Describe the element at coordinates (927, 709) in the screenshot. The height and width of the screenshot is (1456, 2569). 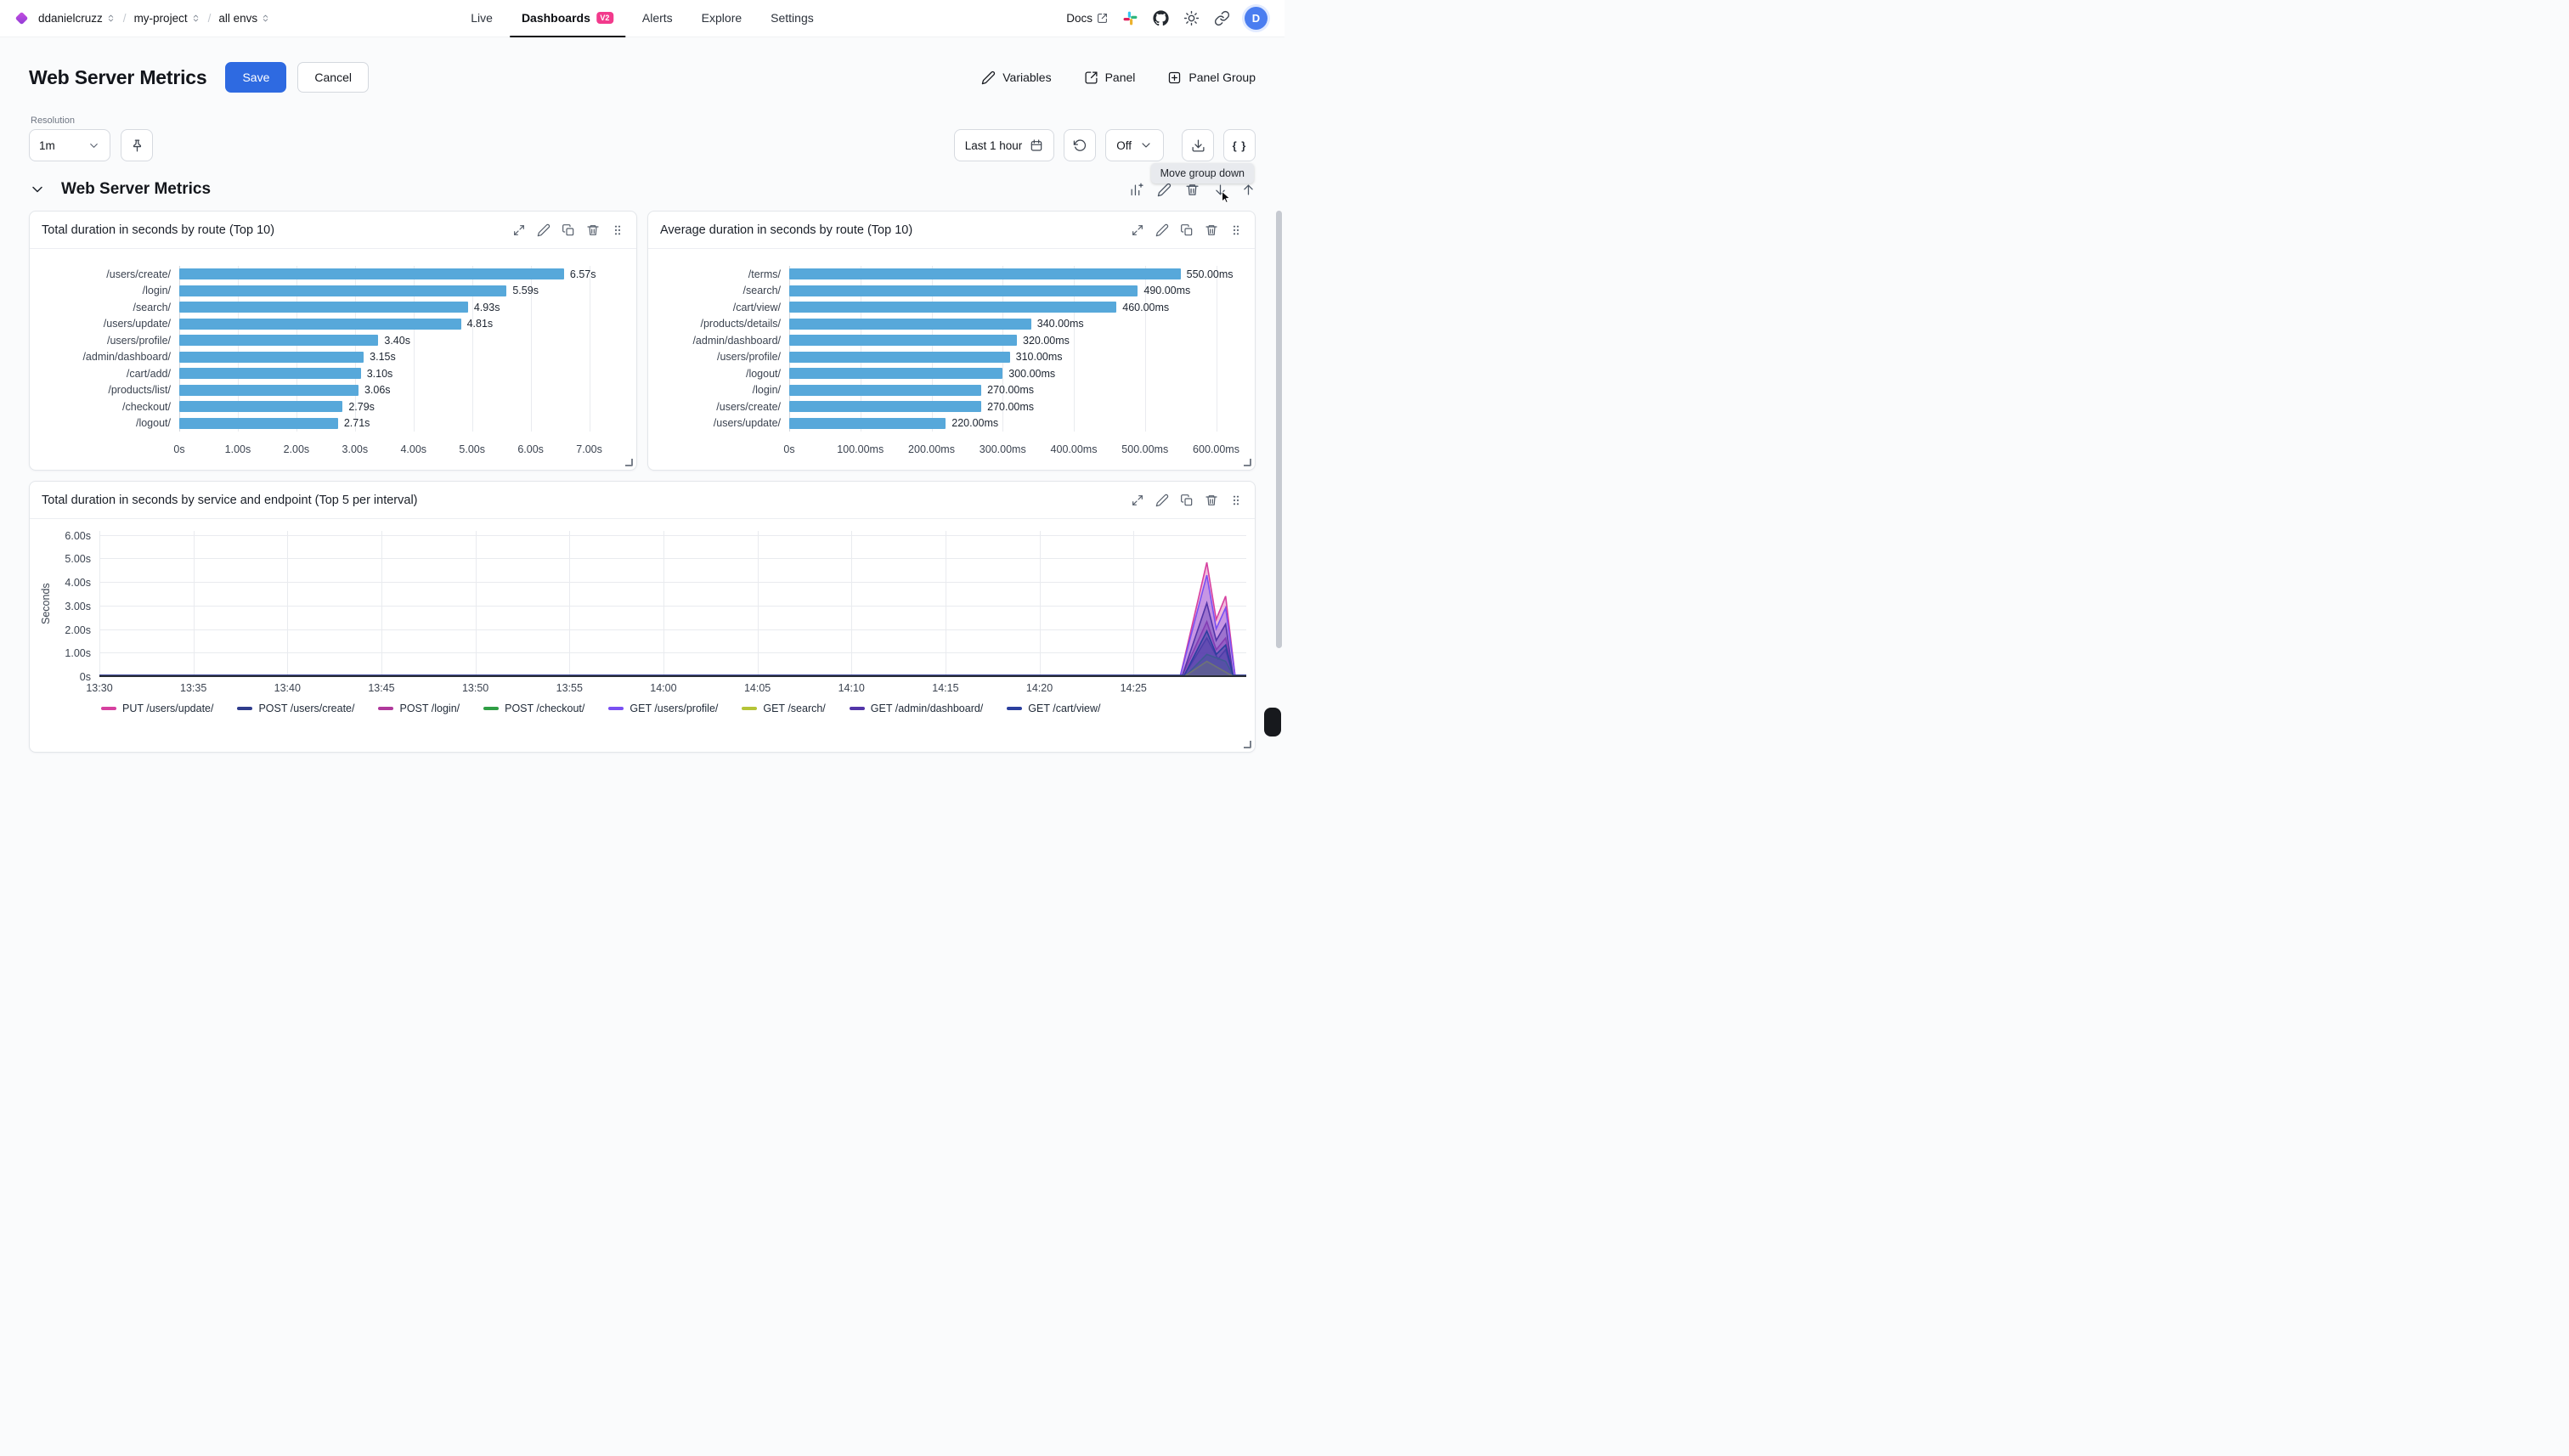
I see `legend-label: GET /admin/dashboard/` at that location.